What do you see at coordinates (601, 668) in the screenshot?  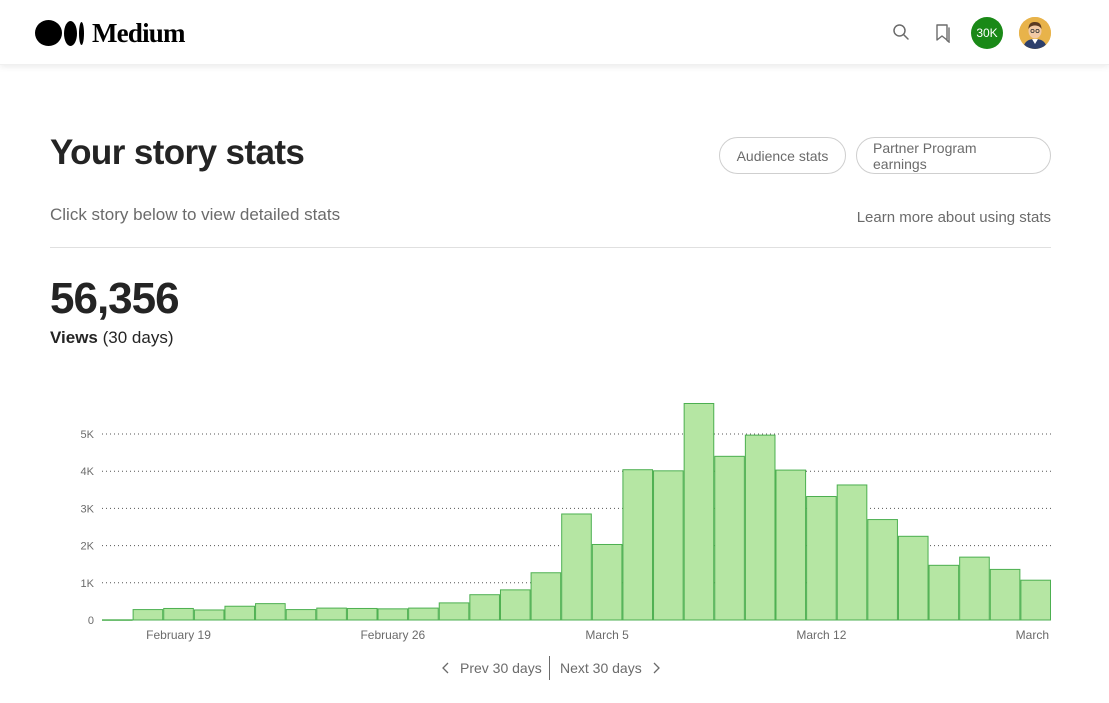 I see `next-label: Next 30 days` at bounding box center [601, 668].